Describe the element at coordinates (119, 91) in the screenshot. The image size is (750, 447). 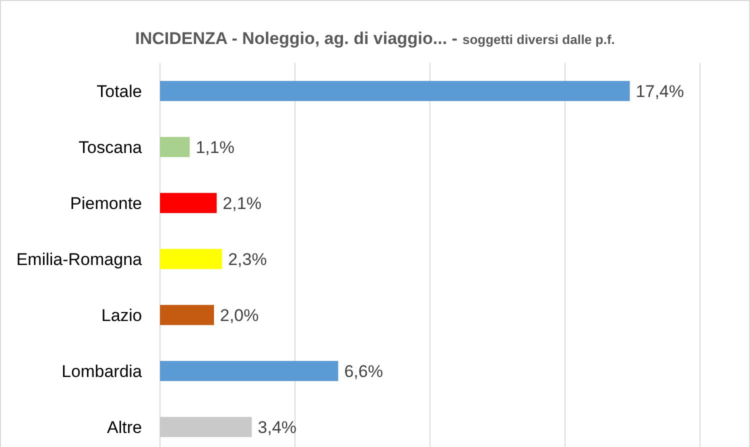
I see `y-tick-label: Totale` at that location.